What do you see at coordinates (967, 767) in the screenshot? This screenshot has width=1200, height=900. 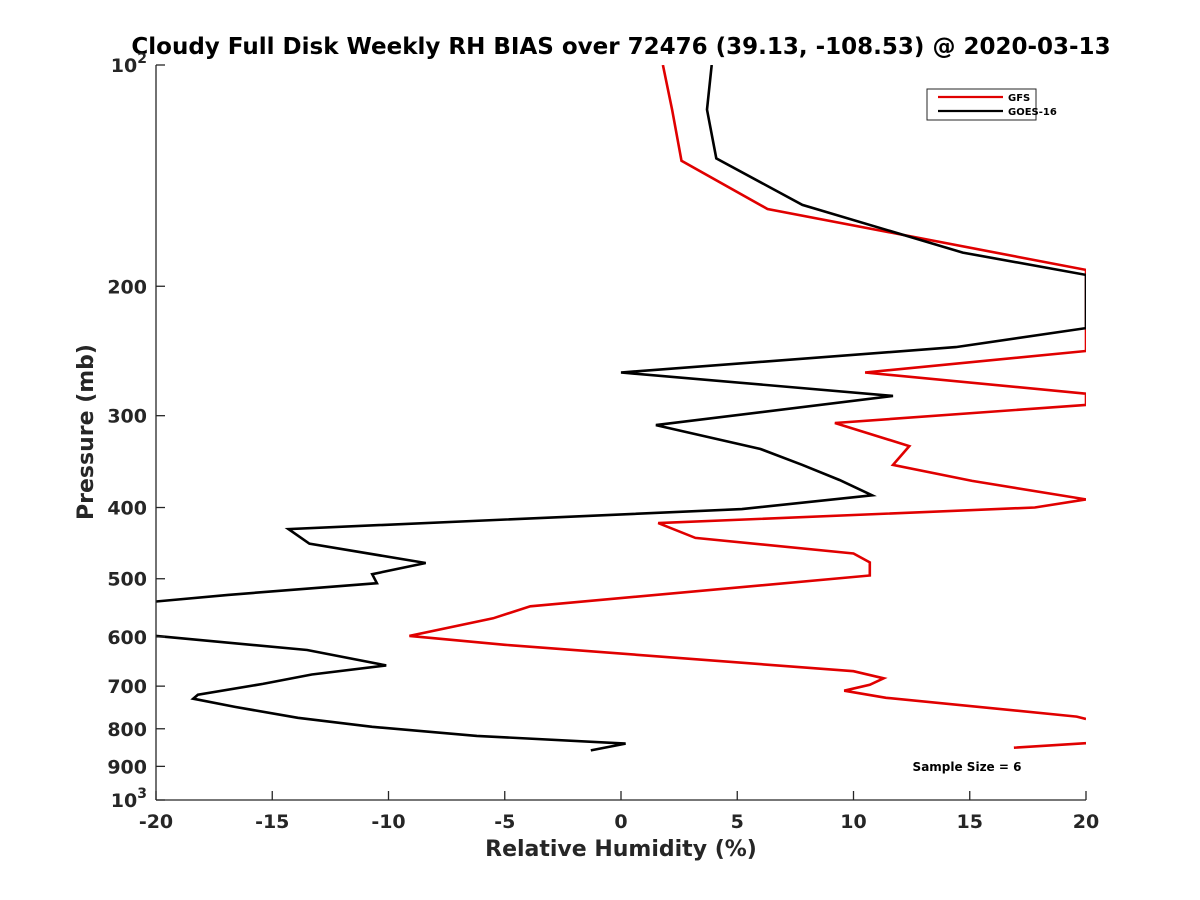 I see `sample-size-annotation: Sample Size = 6` at bounding box center [967, 767].